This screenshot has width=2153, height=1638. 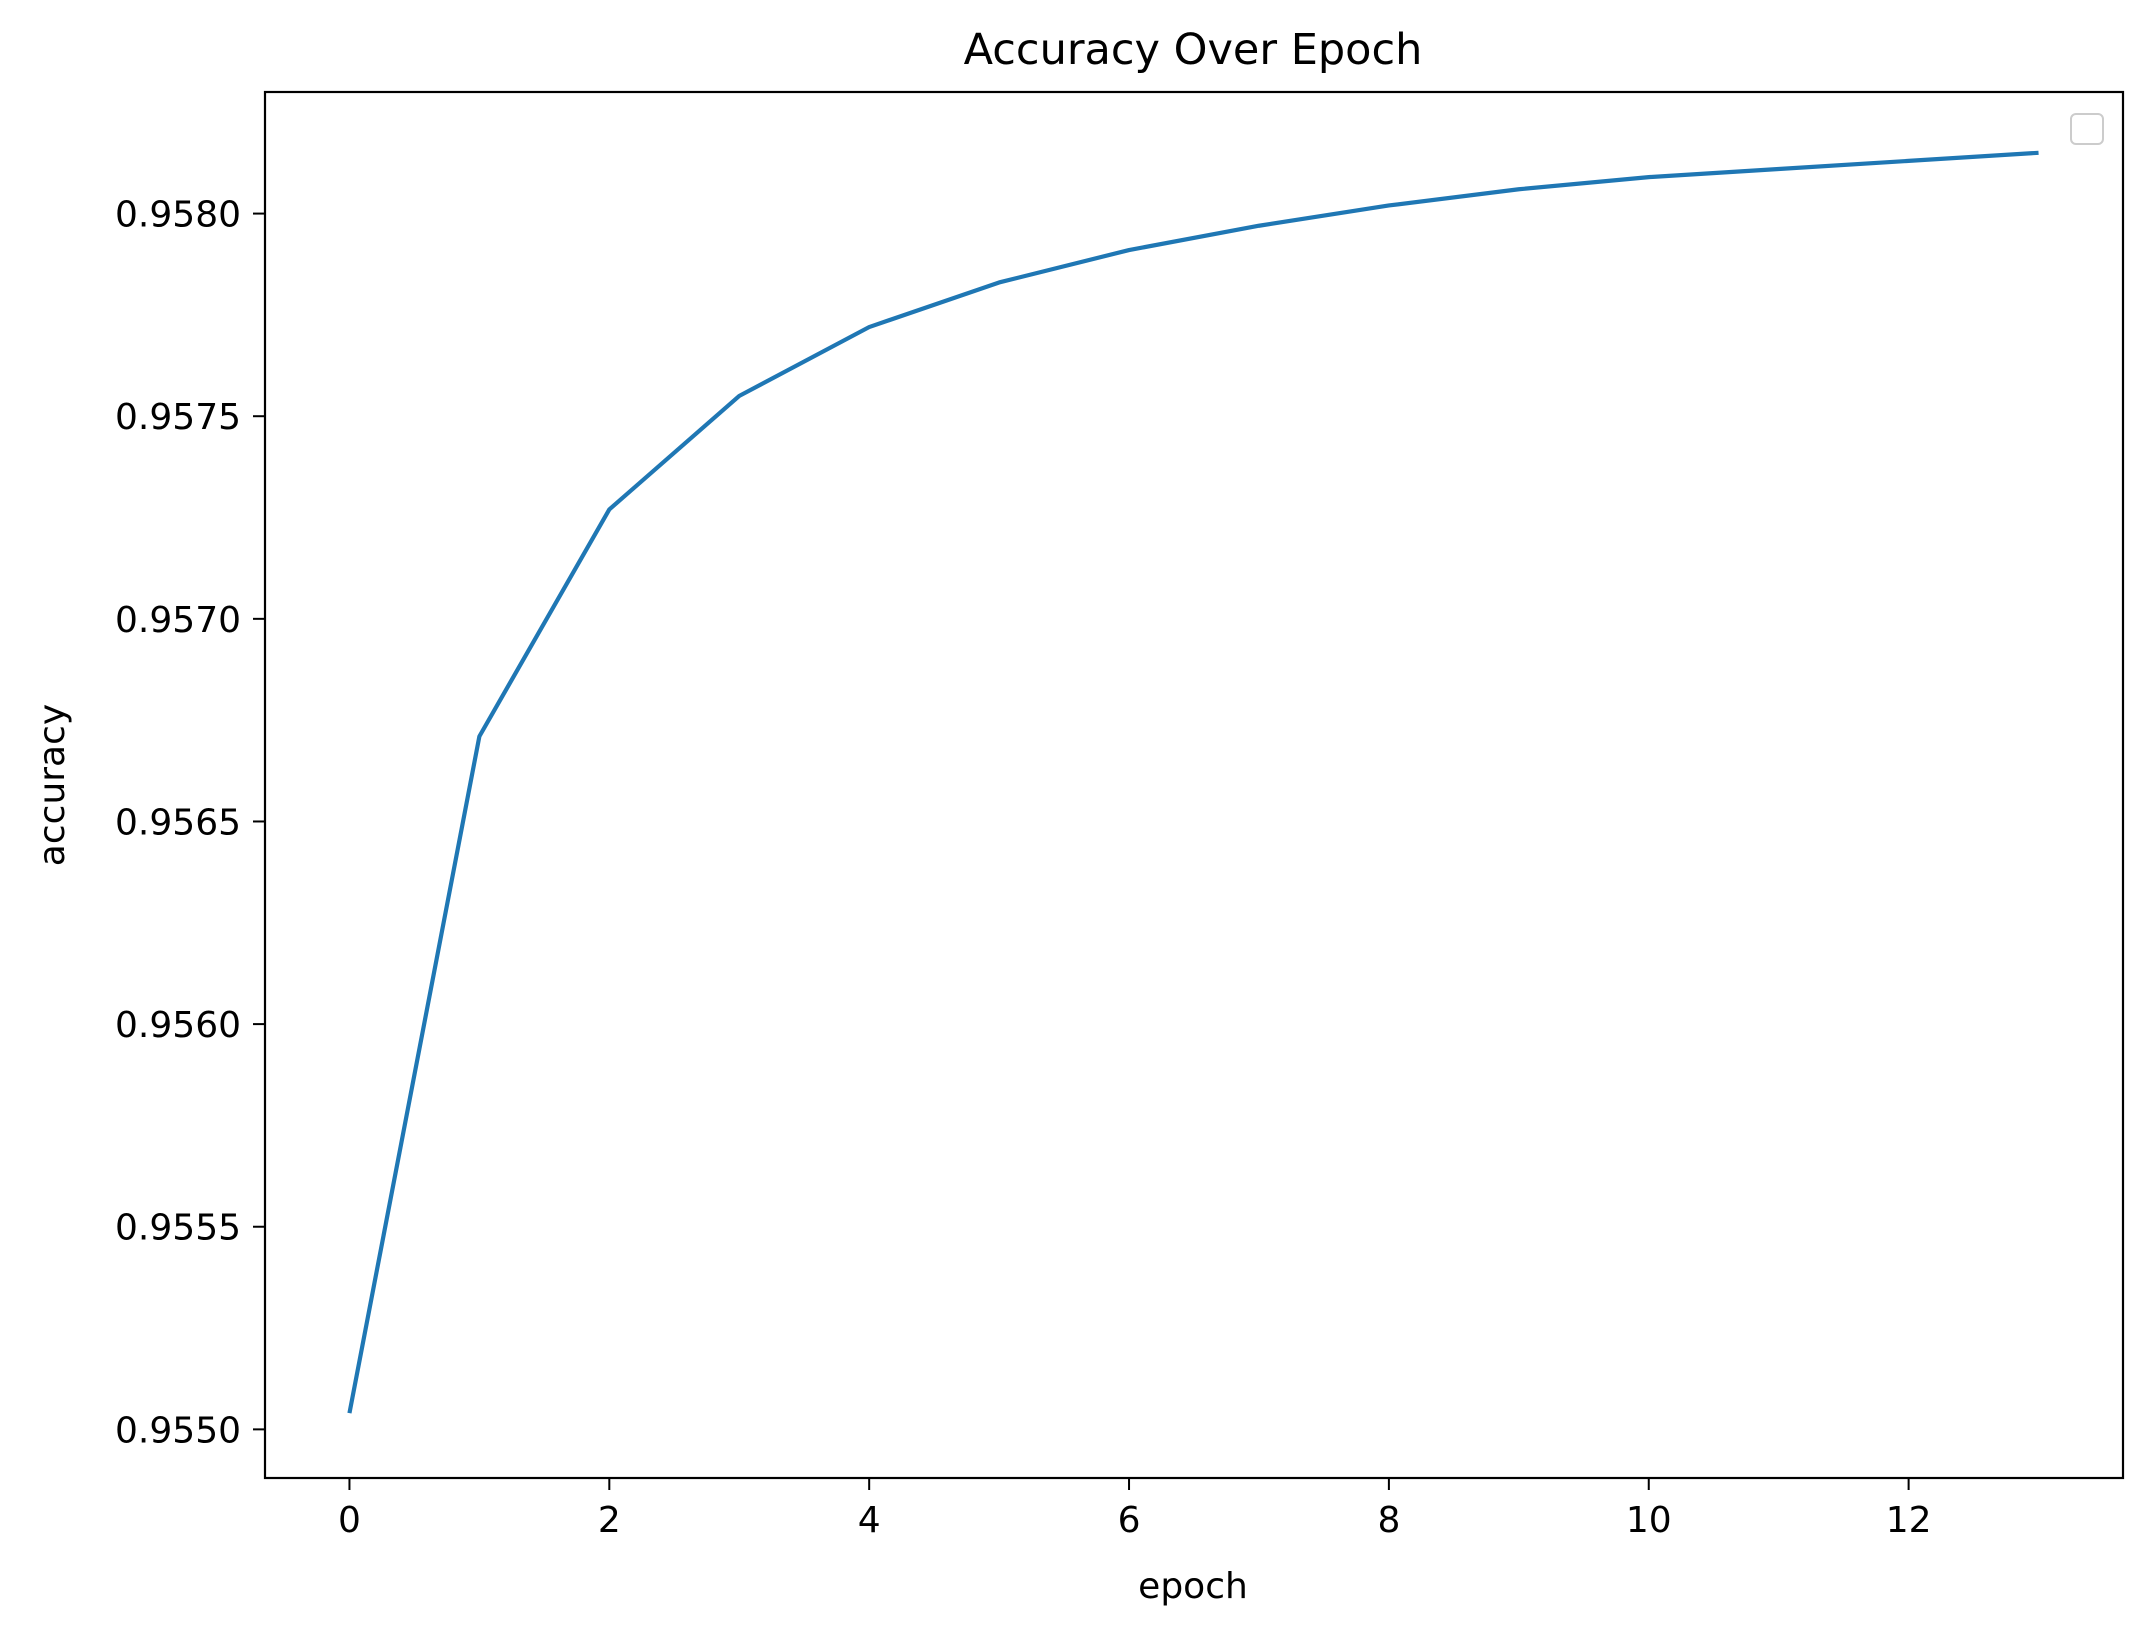 What do you see at coordinates (1129, 1520) in the screenshot?
I see `x-tick-label: 6` at bounding box center [1129, 1520].